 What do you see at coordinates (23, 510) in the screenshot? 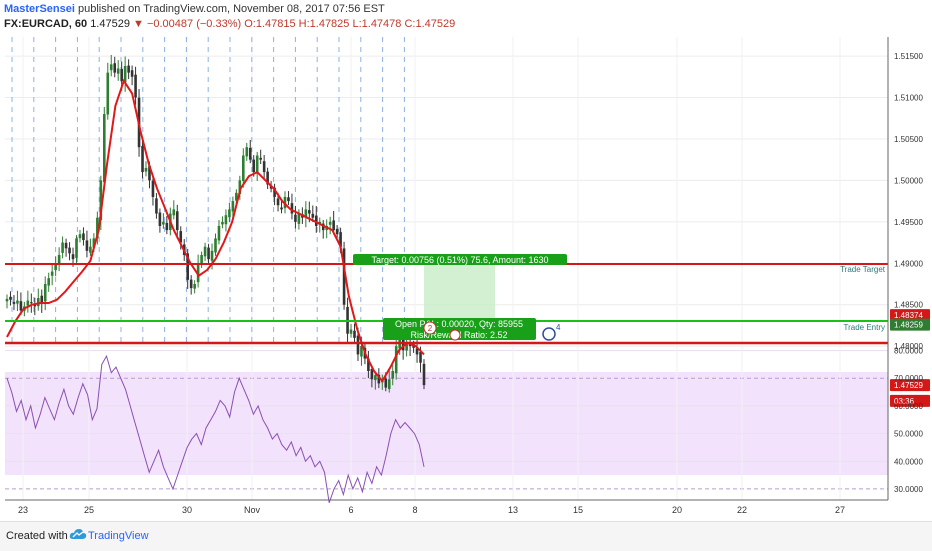
I see `time-tick-label: 23` at bounding box center [23, 510].